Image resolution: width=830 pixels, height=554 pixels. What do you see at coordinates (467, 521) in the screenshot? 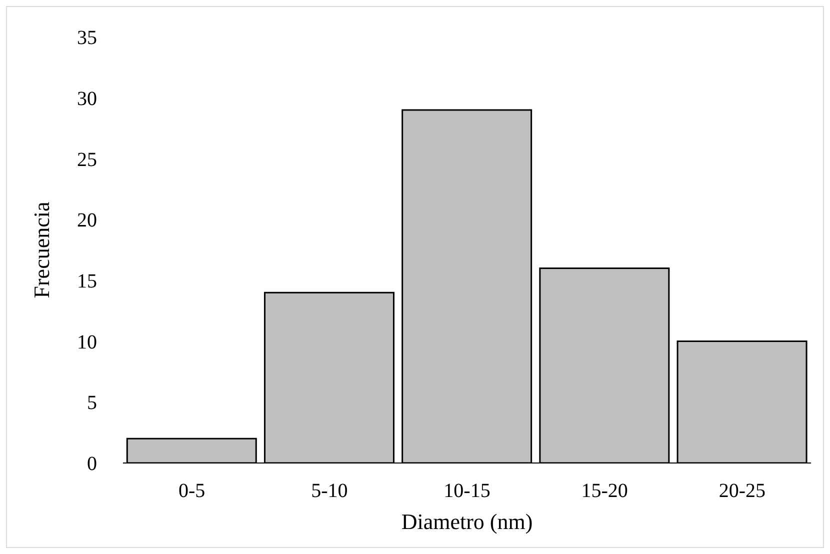
I see `x-axis-title: Diametro (nm)` at bounding box center [467, 521].